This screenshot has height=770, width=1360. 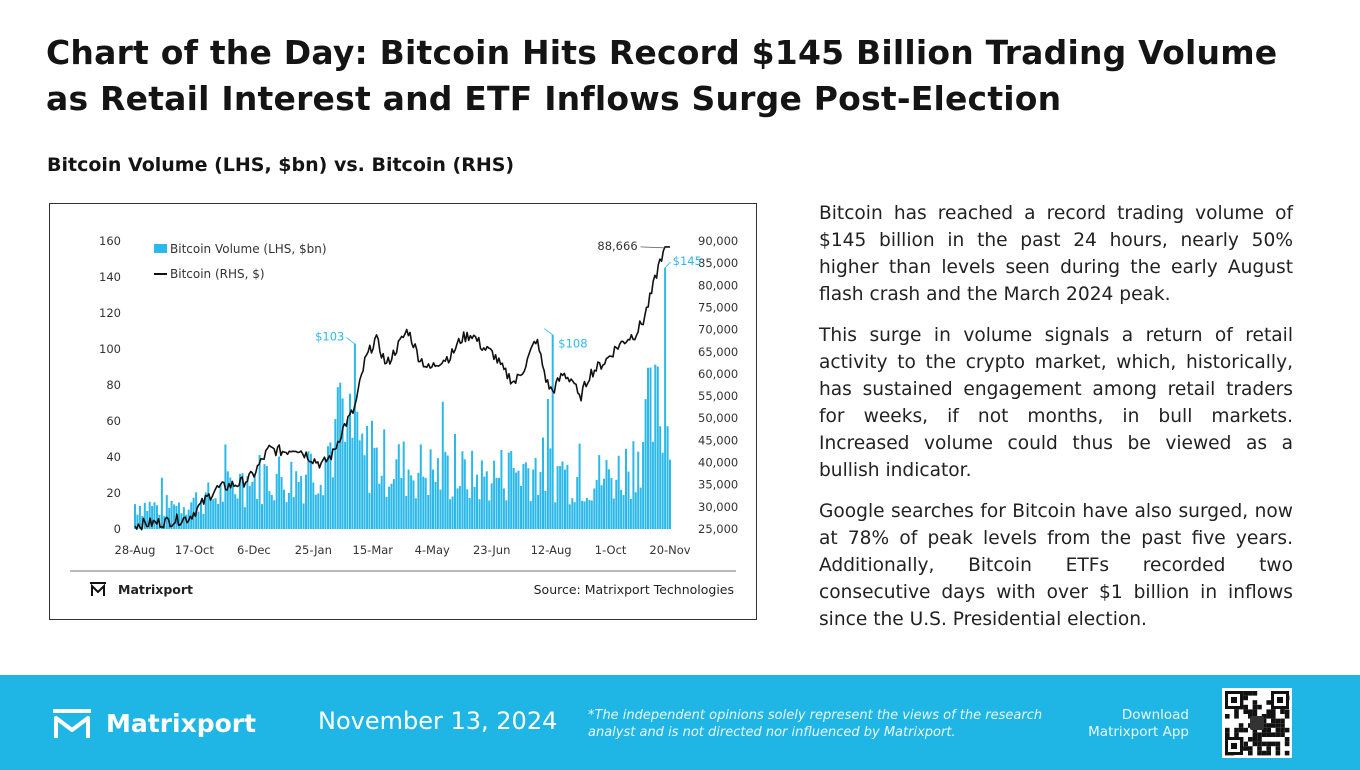 I want to click on right-tick-label: 90,000, so click(x=718, y=241).